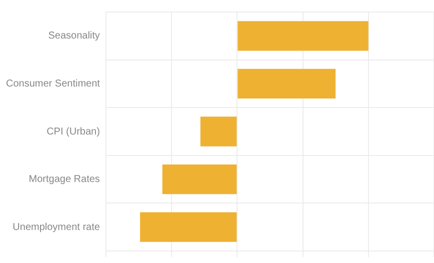 The image size is (434, 263). I want to click on y-tick-label: Consumer Sentiment, so click(53, 84).